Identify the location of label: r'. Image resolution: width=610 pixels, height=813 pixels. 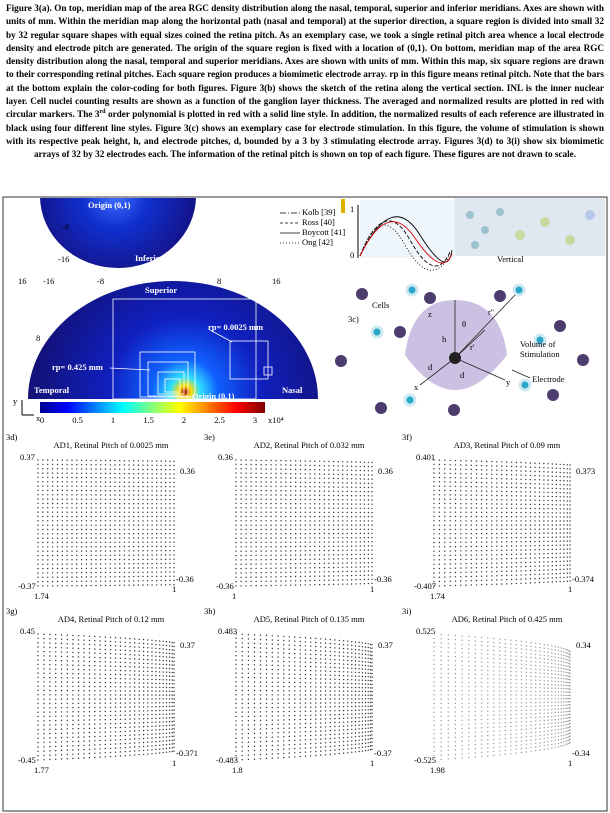
(472, 347).